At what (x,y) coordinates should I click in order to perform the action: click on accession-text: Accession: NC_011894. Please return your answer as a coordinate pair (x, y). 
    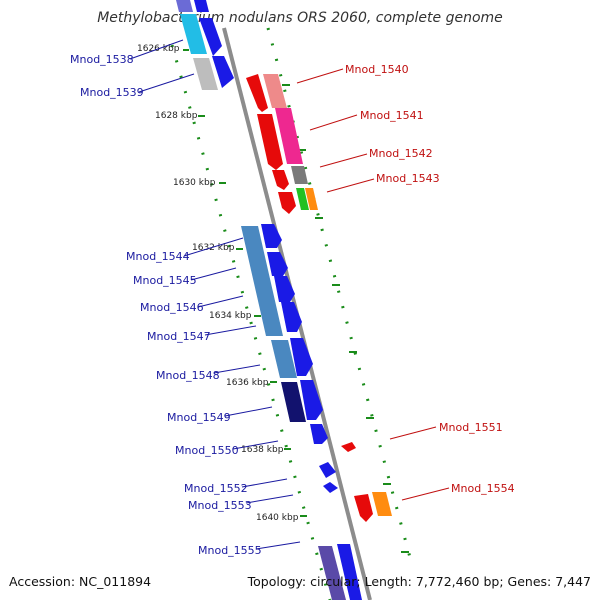
    Looking at the image, I should click on (80, 581).